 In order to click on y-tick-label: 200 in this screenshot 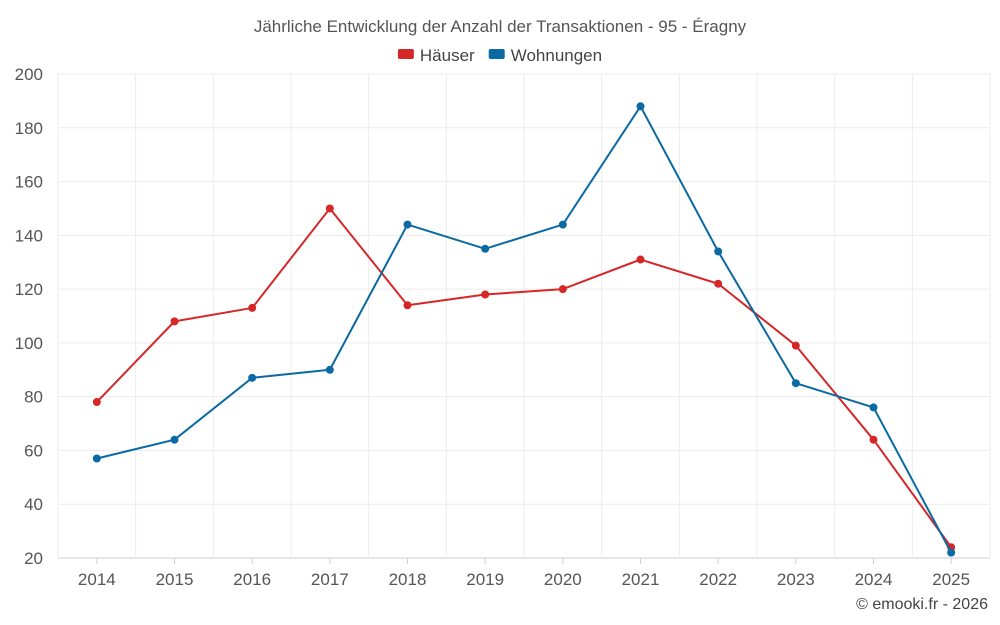, I will do `click(29, 74)`.